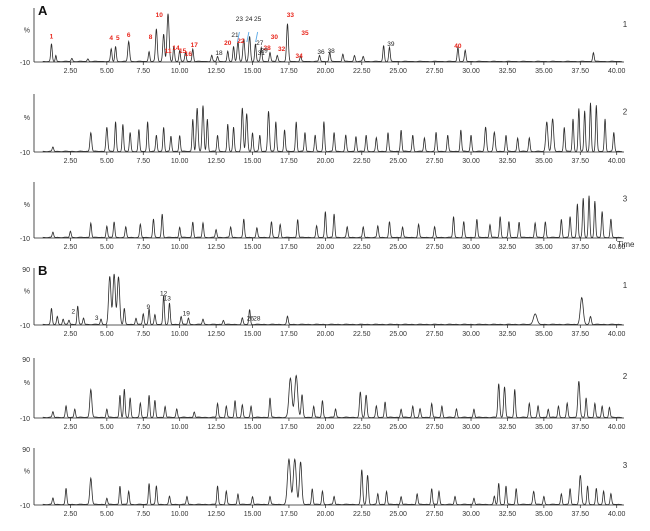  Describe the element at coordinates (508, 334) in the screenshot. I see `b-trace-1-x-tick-label: 32.50` at that location.